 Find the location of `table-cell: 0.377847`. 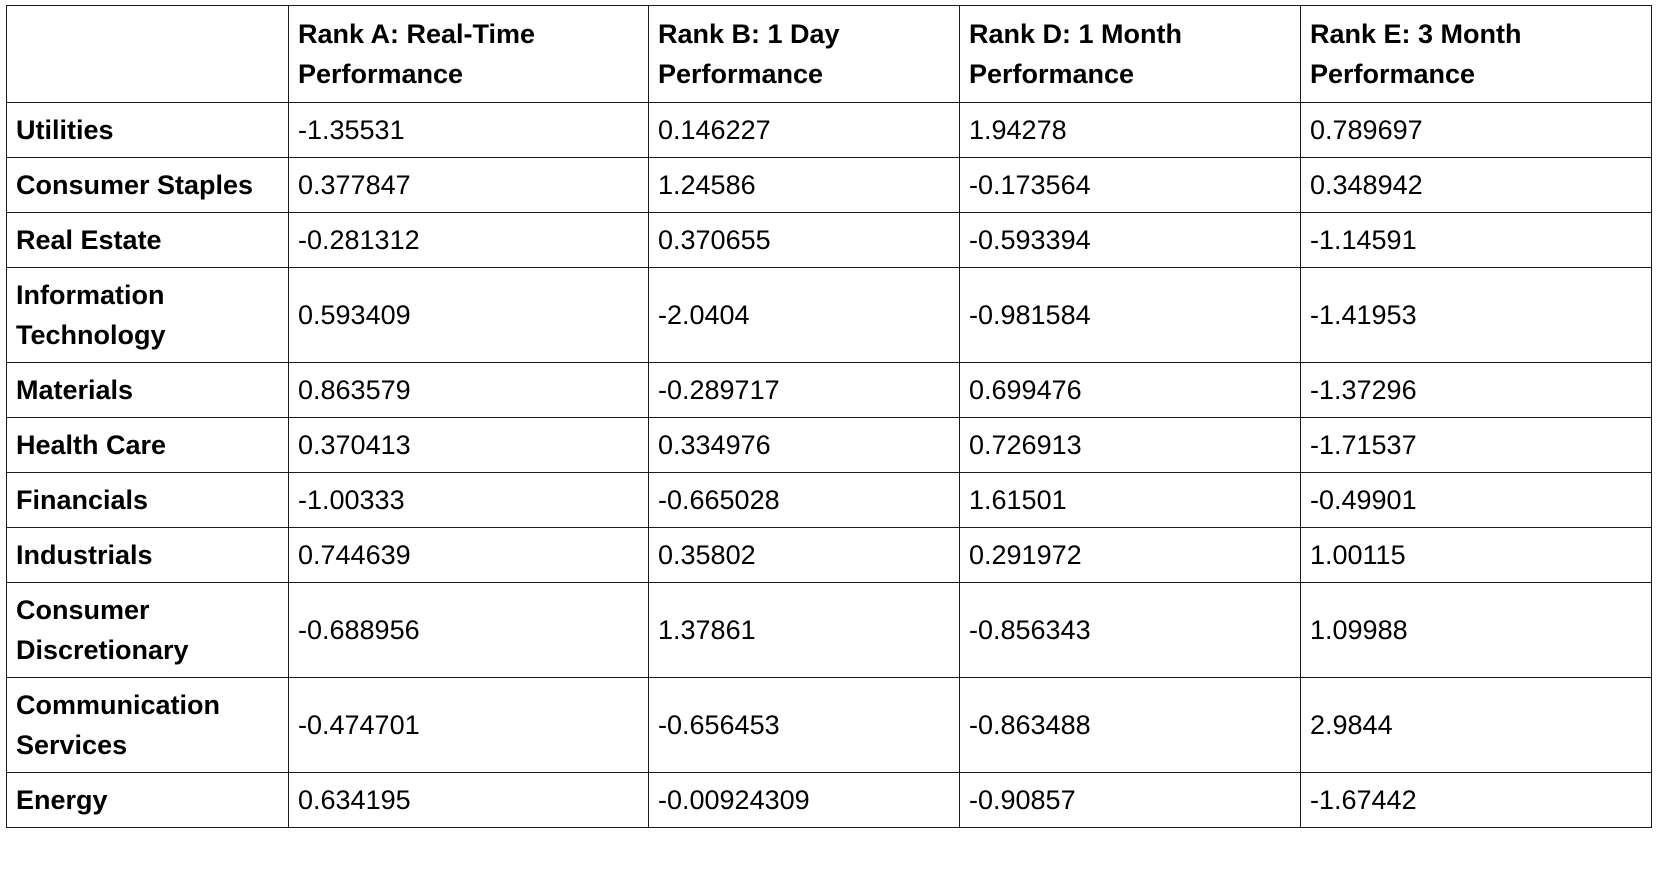

table-cell: 0.377847 is located at coordinates (468, 185).